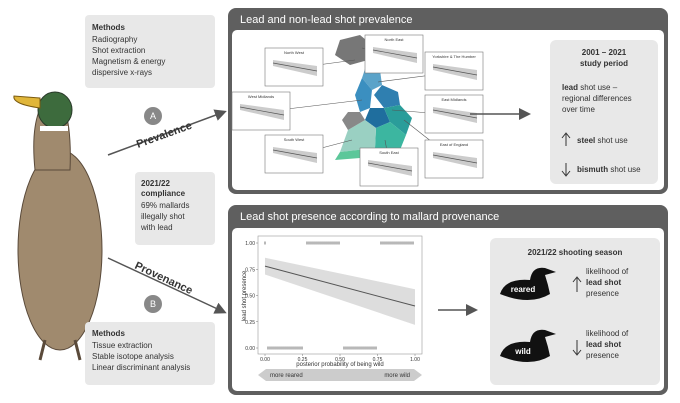 Image resolution: width=680 pixels, height=403 pixels. I want to click on method: Magnetism & energy, so click(128, 61).